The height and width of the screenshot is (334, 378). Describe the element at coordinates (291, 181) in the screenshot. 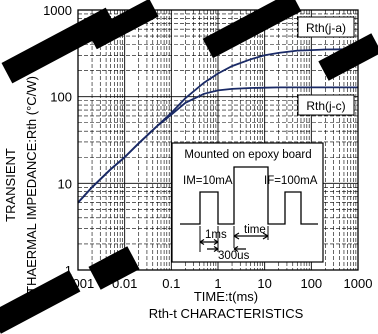

I see `inset-if-label: IF=100mA` at that location.